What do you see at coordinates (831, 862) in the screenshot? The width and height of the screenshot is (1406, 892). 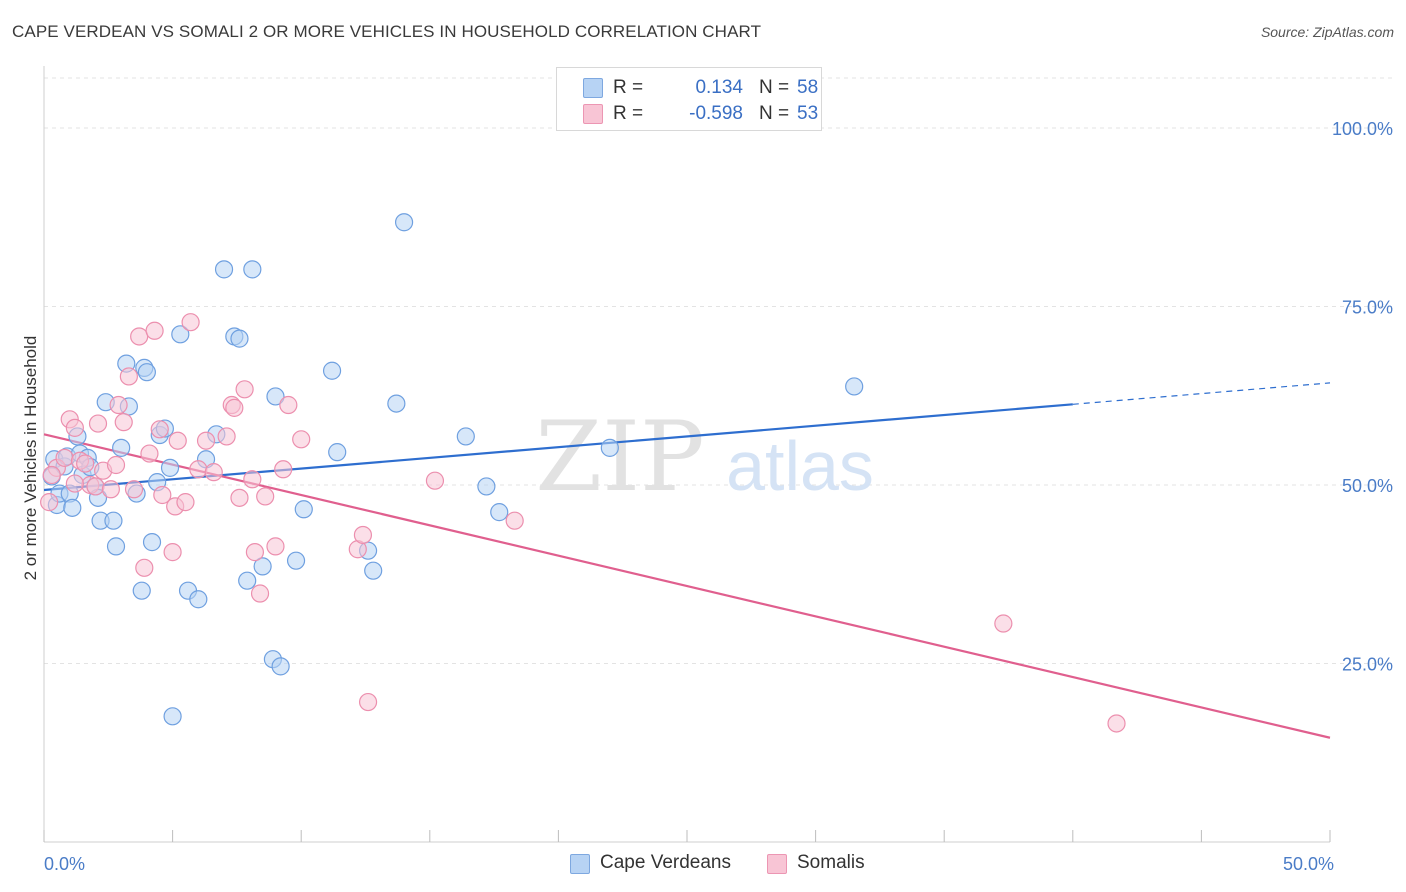 I see `legend-label: Somalis` at bounding box center [831, 862].